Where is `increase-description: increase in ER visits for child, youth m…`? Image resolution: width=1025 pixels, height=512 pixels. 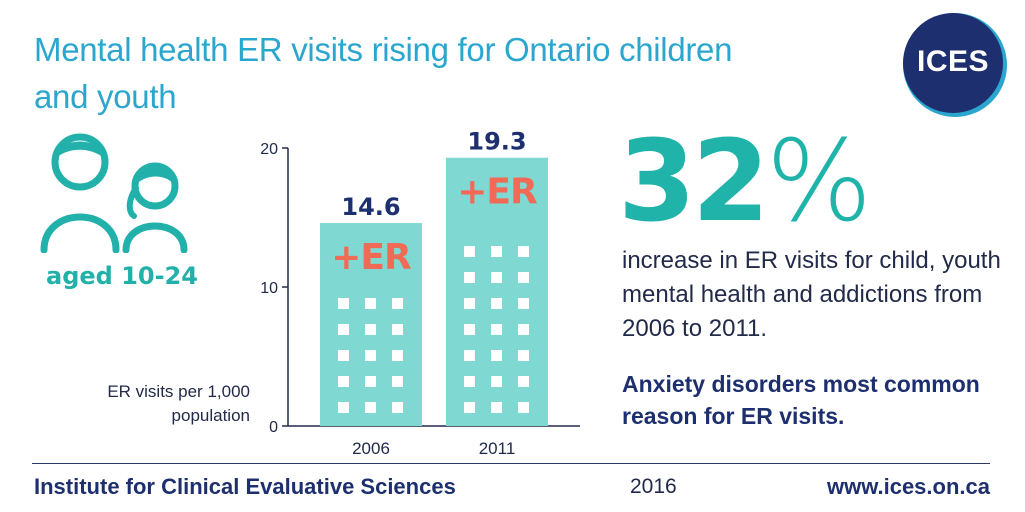
increase-description: increase in ER visits for child, youth m… is located at coordinates (811, 294).